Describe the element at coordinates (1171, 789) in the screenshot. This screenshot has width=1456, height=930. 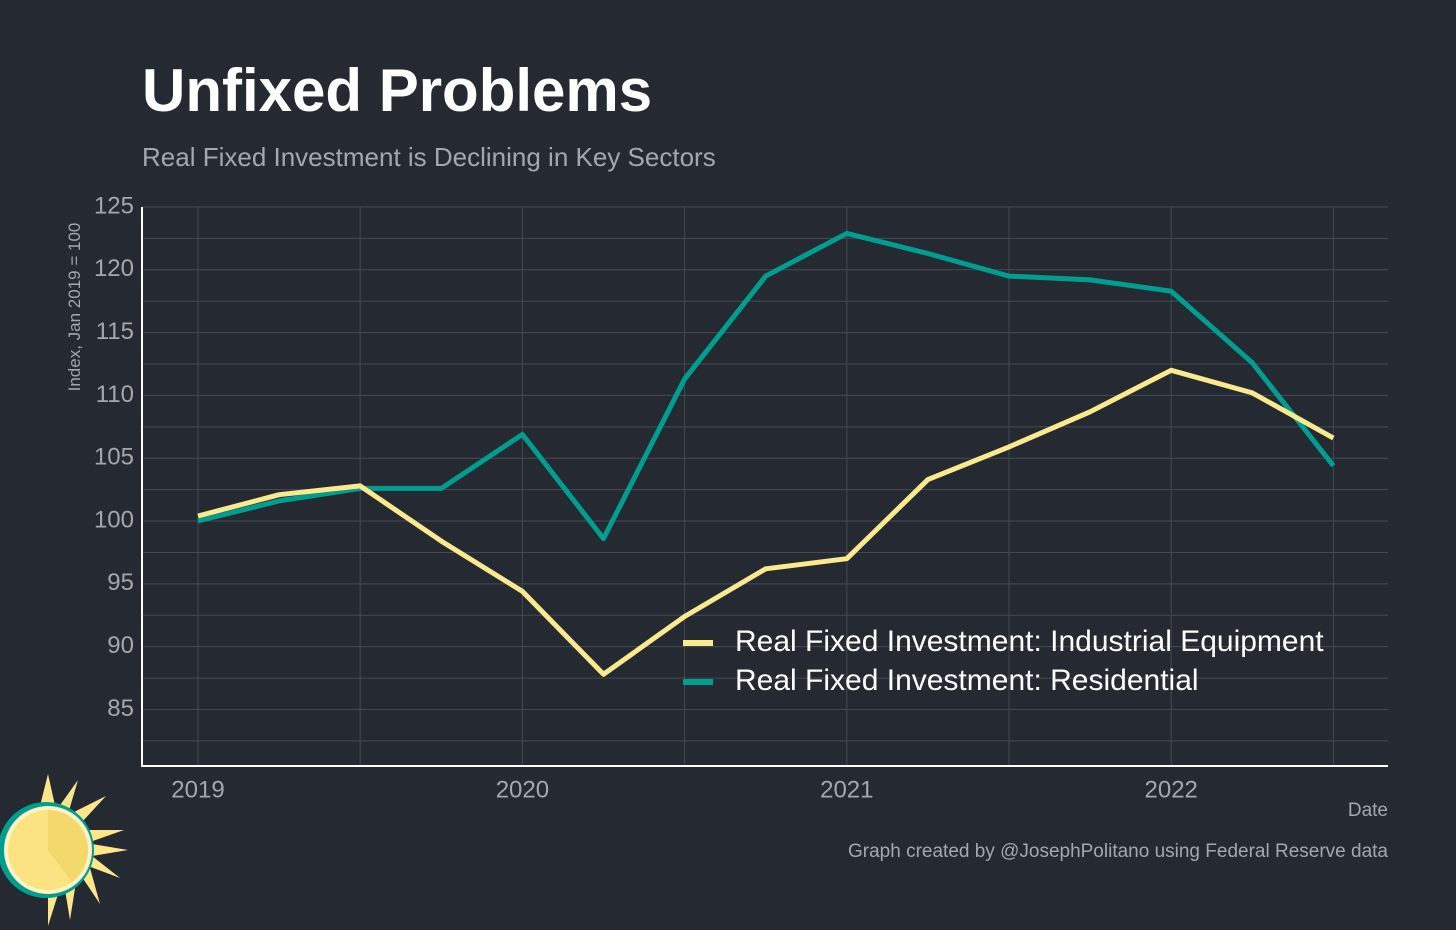
I see `x-tick-label: 2022` at that location.